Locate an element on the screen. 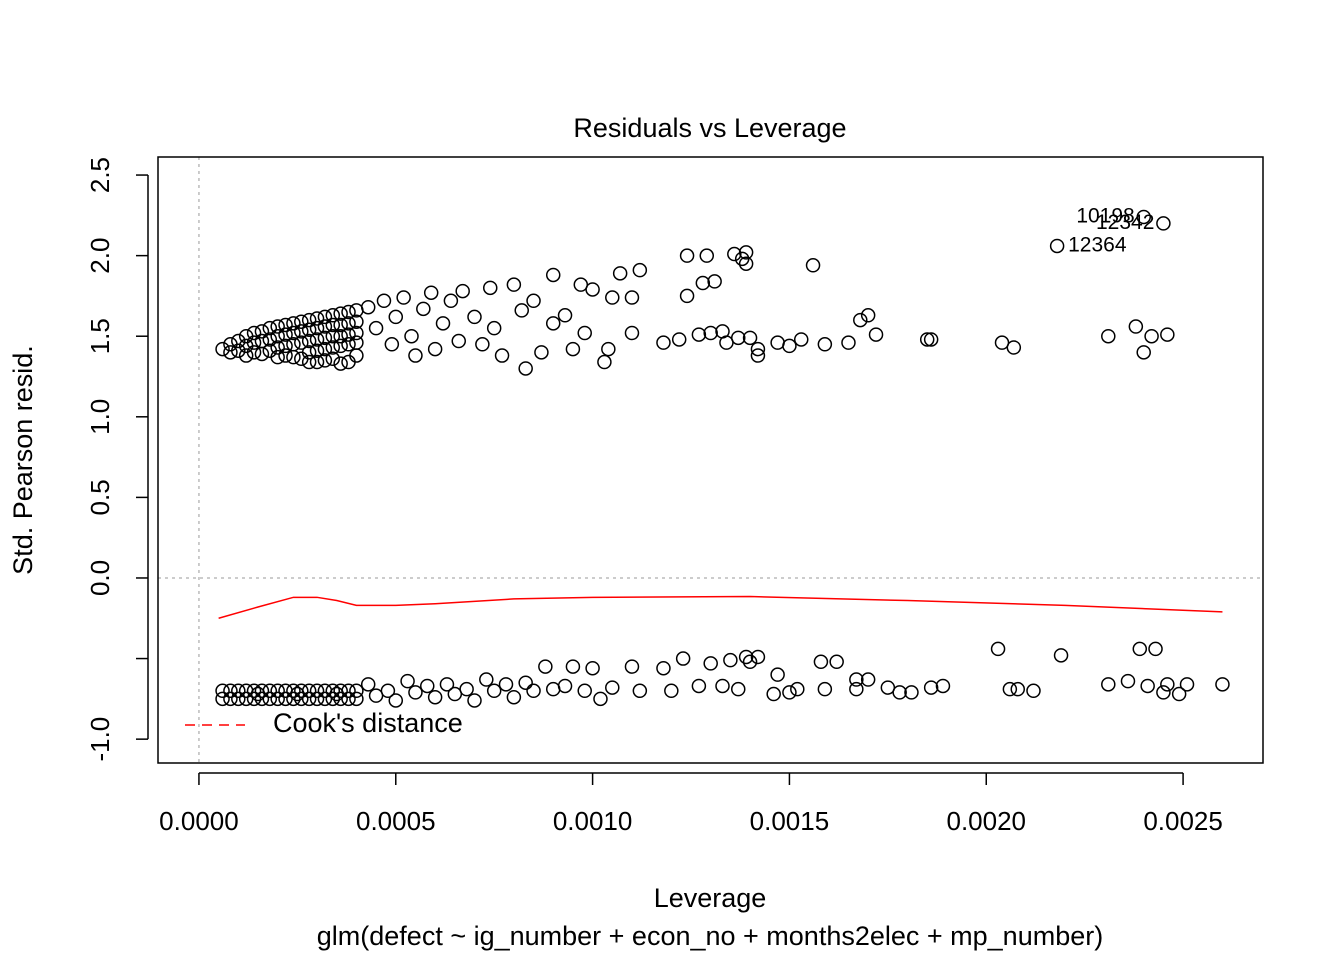 The width and height of the screenshot is (1344, 960). x-axis-label: Leverage is located at coordinates (710, 898).